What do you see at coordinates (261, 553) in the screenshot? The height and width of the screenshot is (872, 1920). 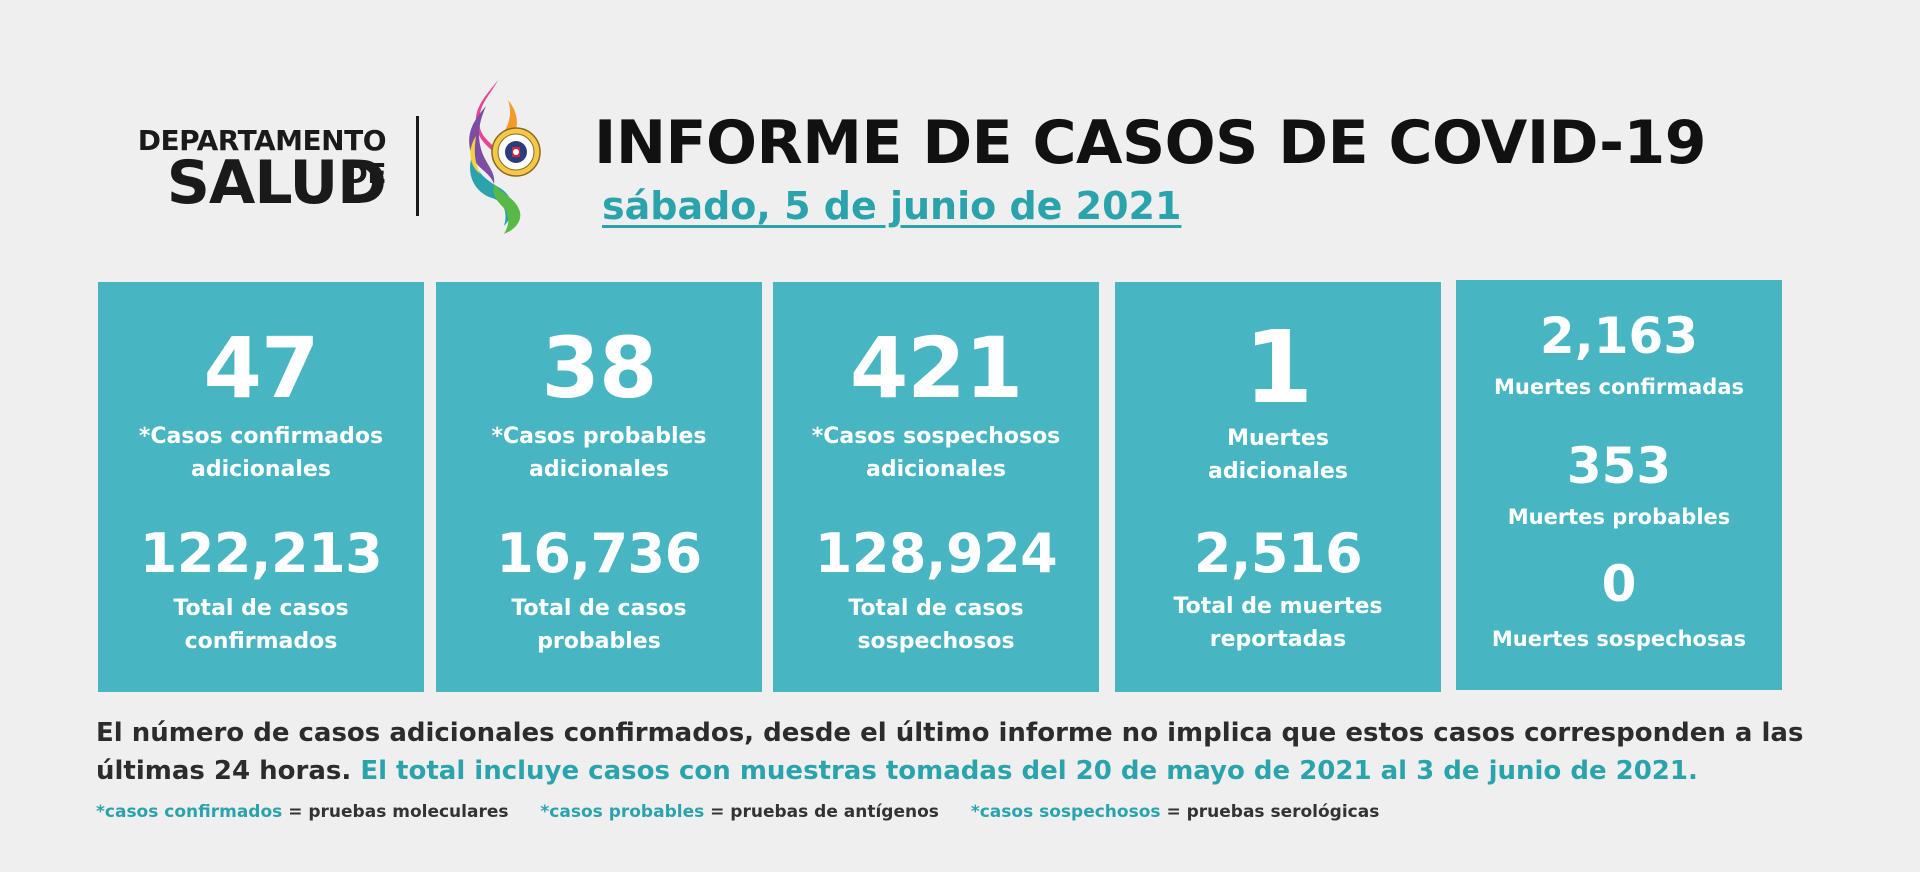 I see `total-confirmed-value: 122,213` at bounding box center [261, 553].